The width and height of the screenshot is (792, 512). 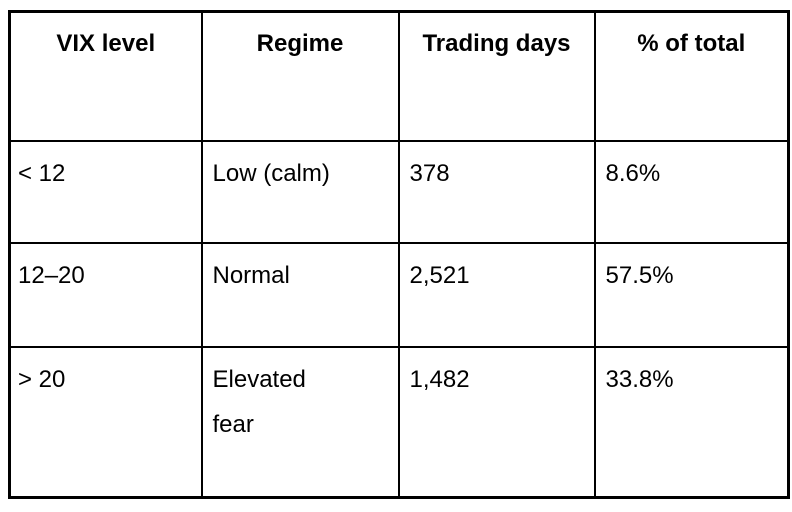 I want to click on cell-value: 2,521, so click(x=439, y=275).